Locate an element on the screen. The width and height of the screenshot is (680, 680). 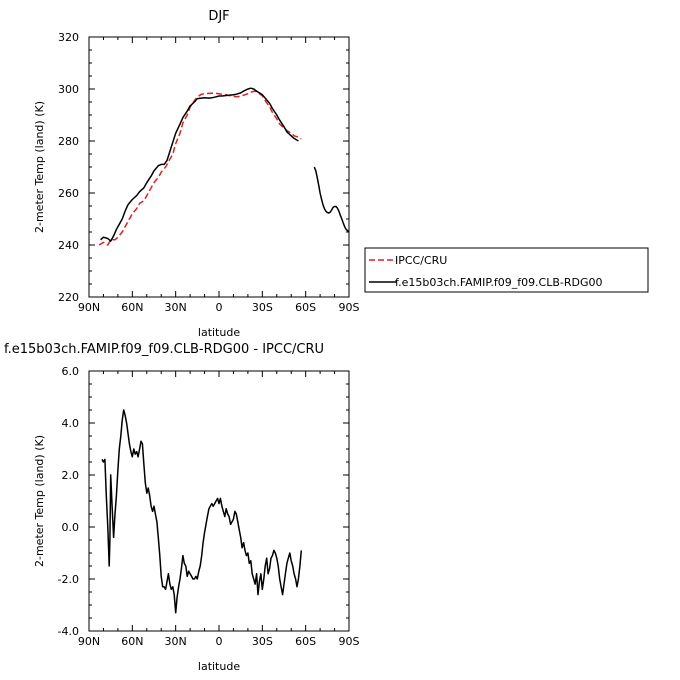
y-tick-label: 220 is located at coordinates (68, 297).